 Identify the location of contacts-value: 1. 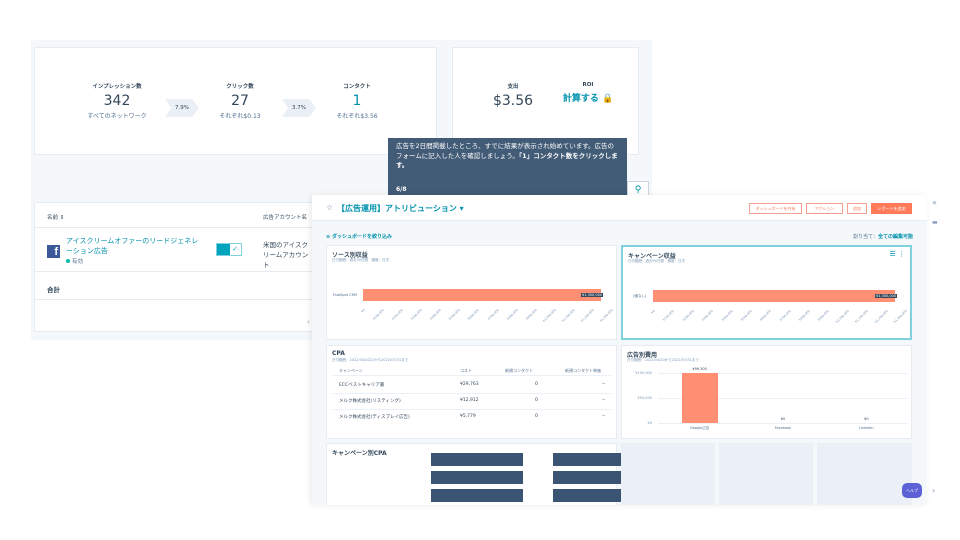
(357, 101).